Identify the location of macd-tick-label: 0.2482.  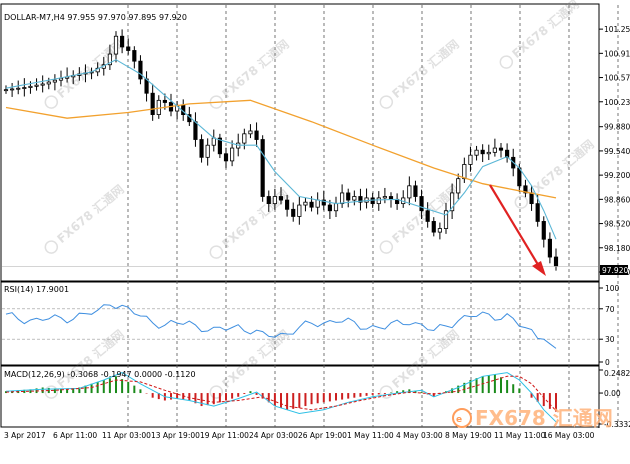
(617, 373).